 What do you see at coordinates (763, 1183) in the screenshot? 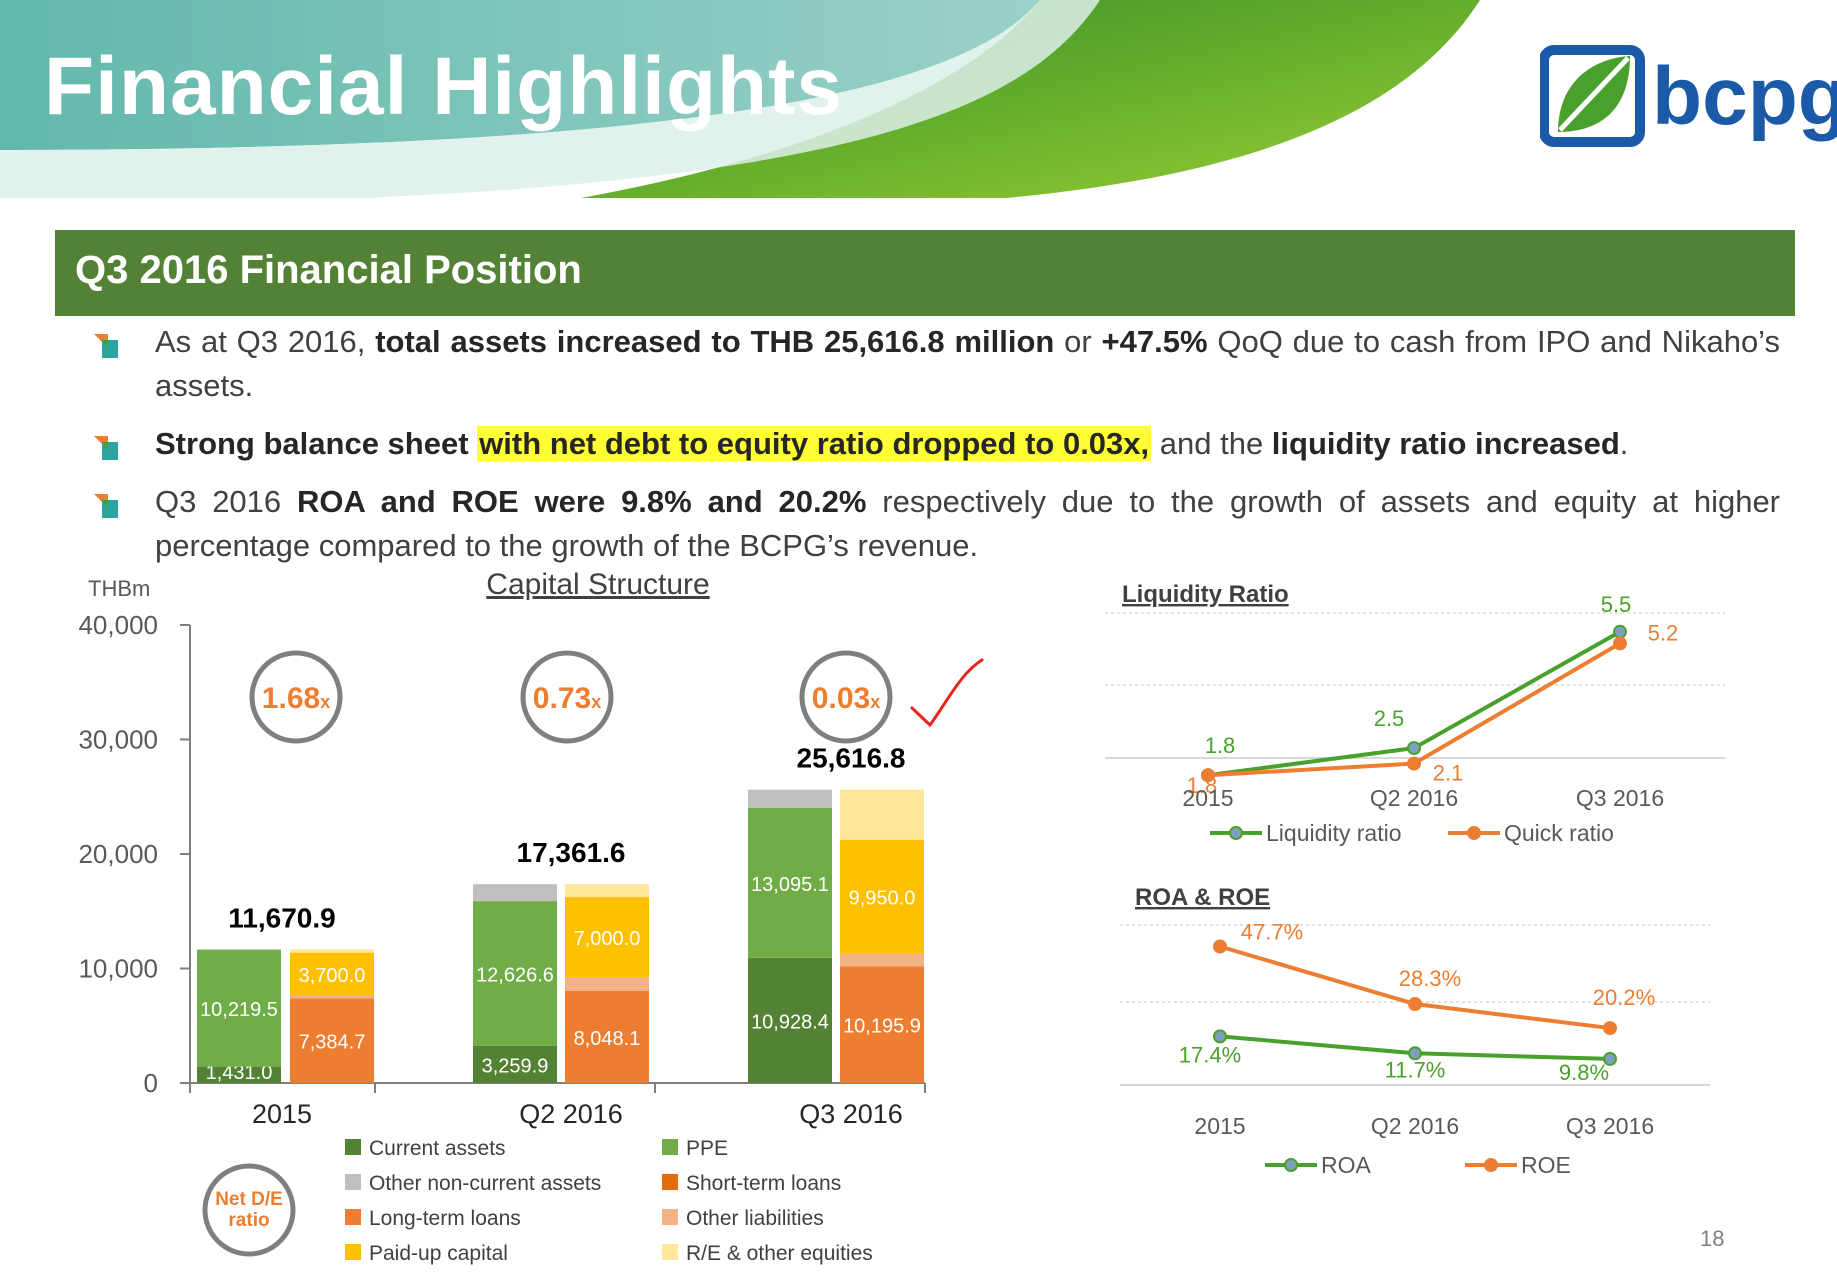
I see `legend-label: Short-term loans` at bounding box center [763, 1183].